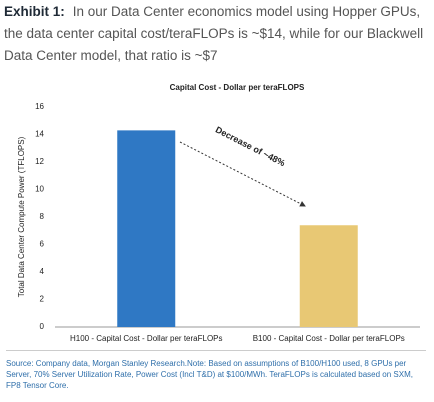 The height and width of the screenshot is (402, 434). What do you see at coordinates (216, 350) in the screenshot?
I see `separator` at bounding box center [216, 350].